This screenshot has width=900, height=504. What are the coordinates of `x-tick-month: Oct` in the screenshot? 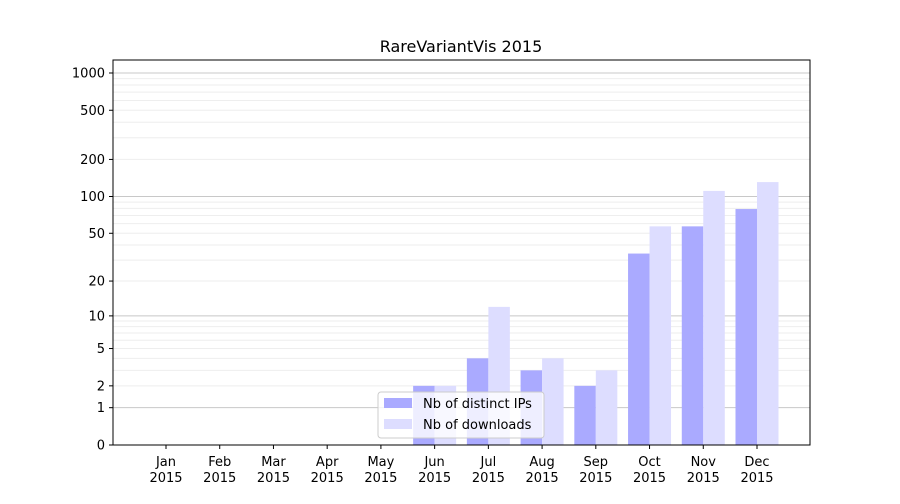 It's located at (649, 462).